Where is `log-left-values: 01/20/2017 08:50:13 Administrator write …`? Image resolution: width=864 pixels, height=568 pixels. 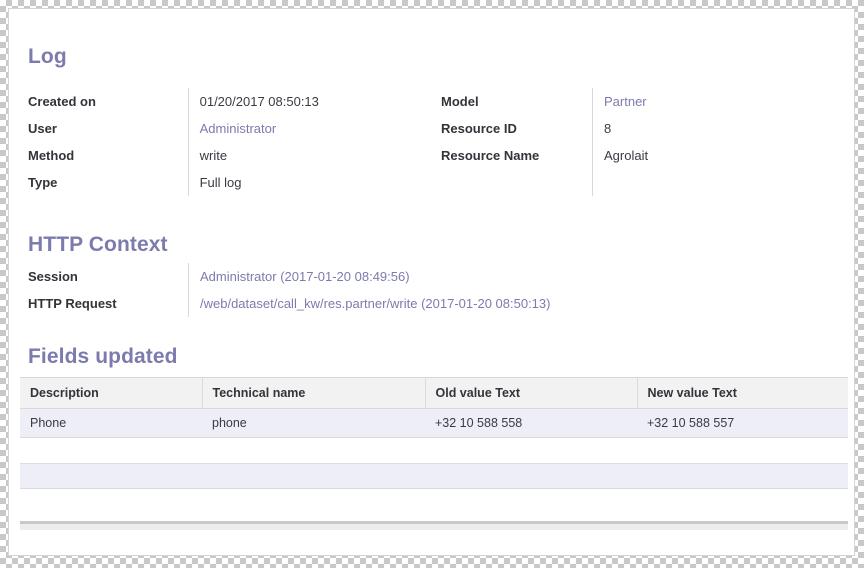 log-left-values: 01/20/2017 08:50:13 Administrator write … is located at coordinates (314, 142).